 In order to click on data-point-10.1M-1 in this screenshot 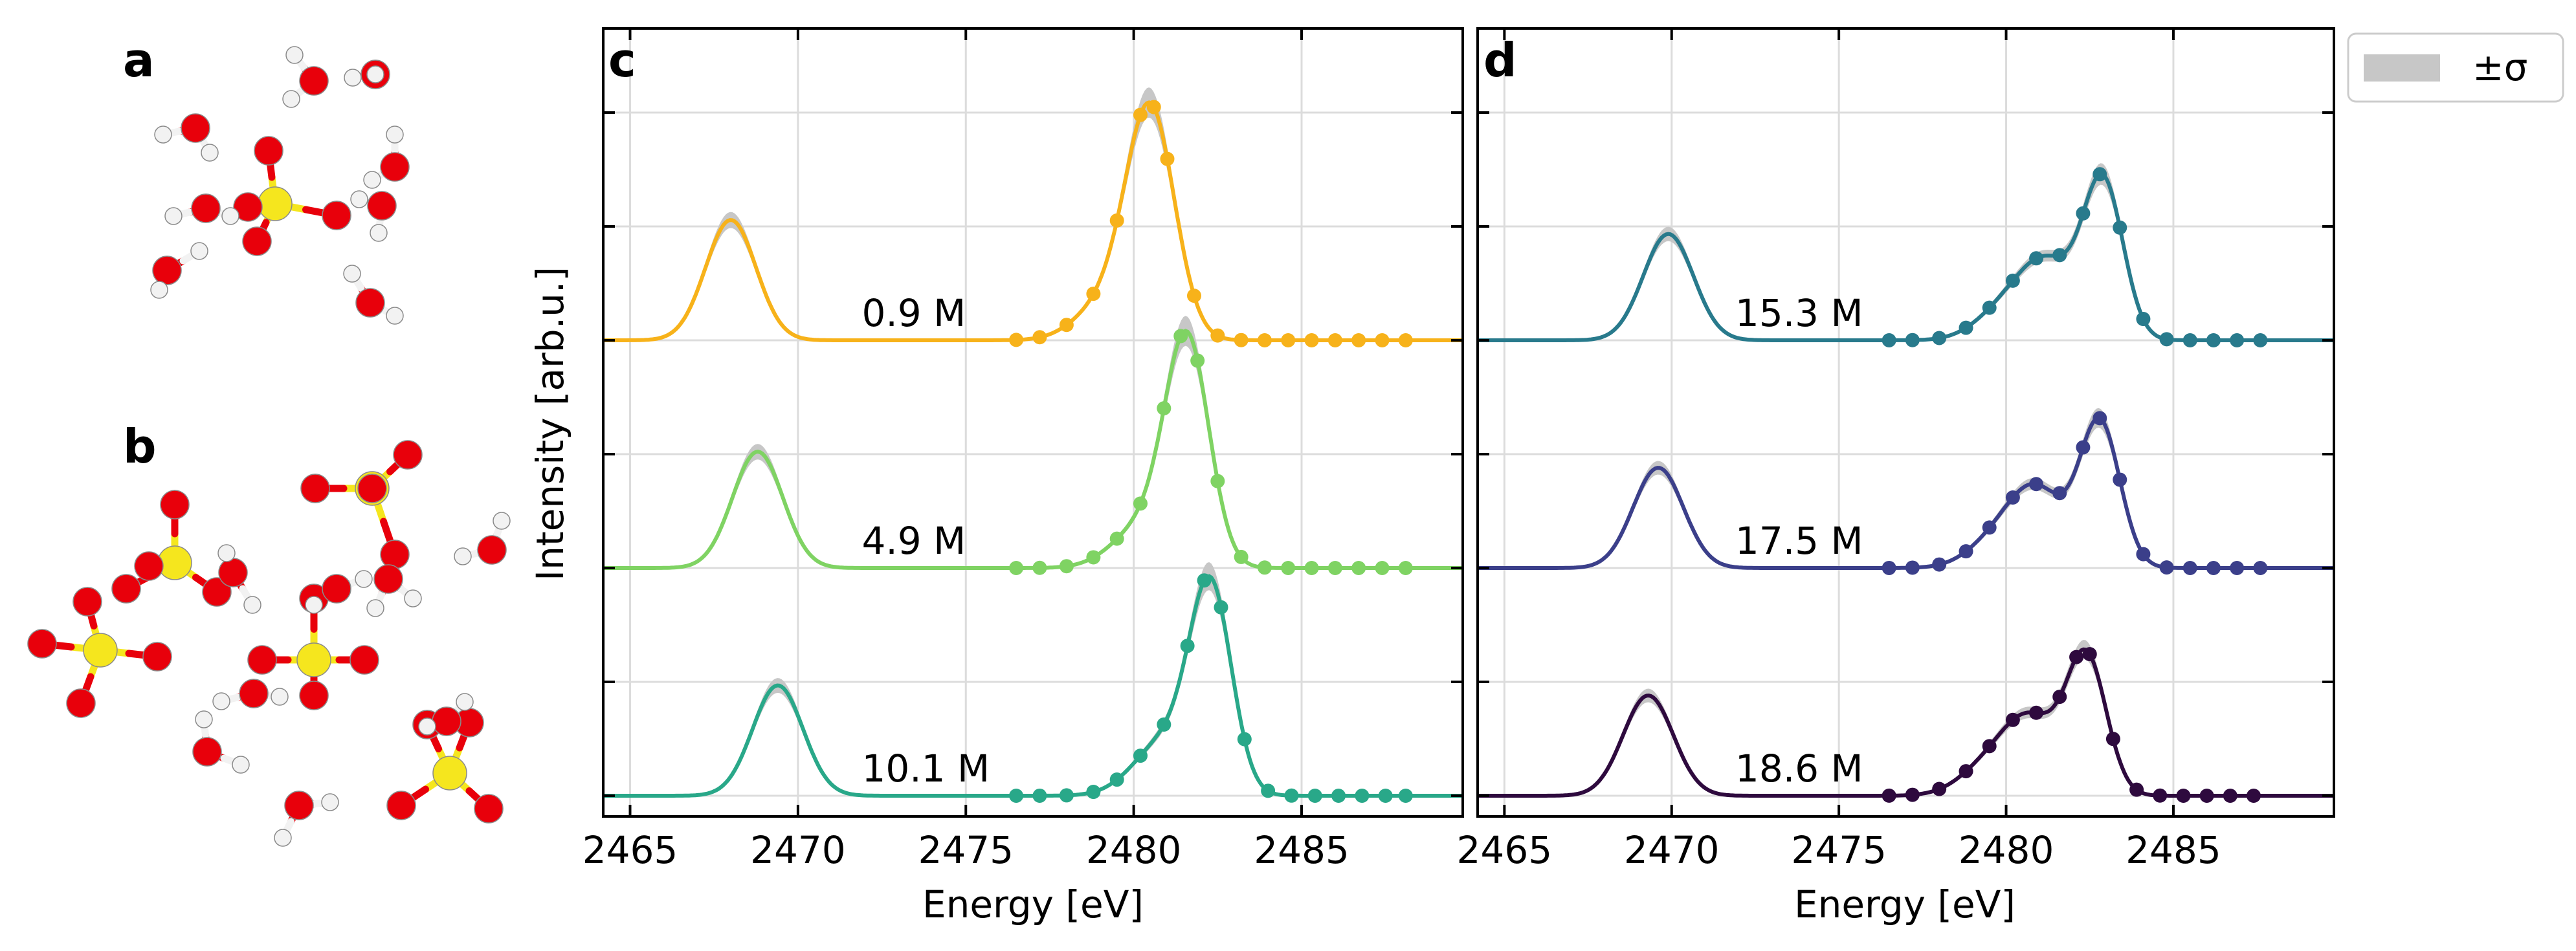, I will do `click(1039, 795)`.